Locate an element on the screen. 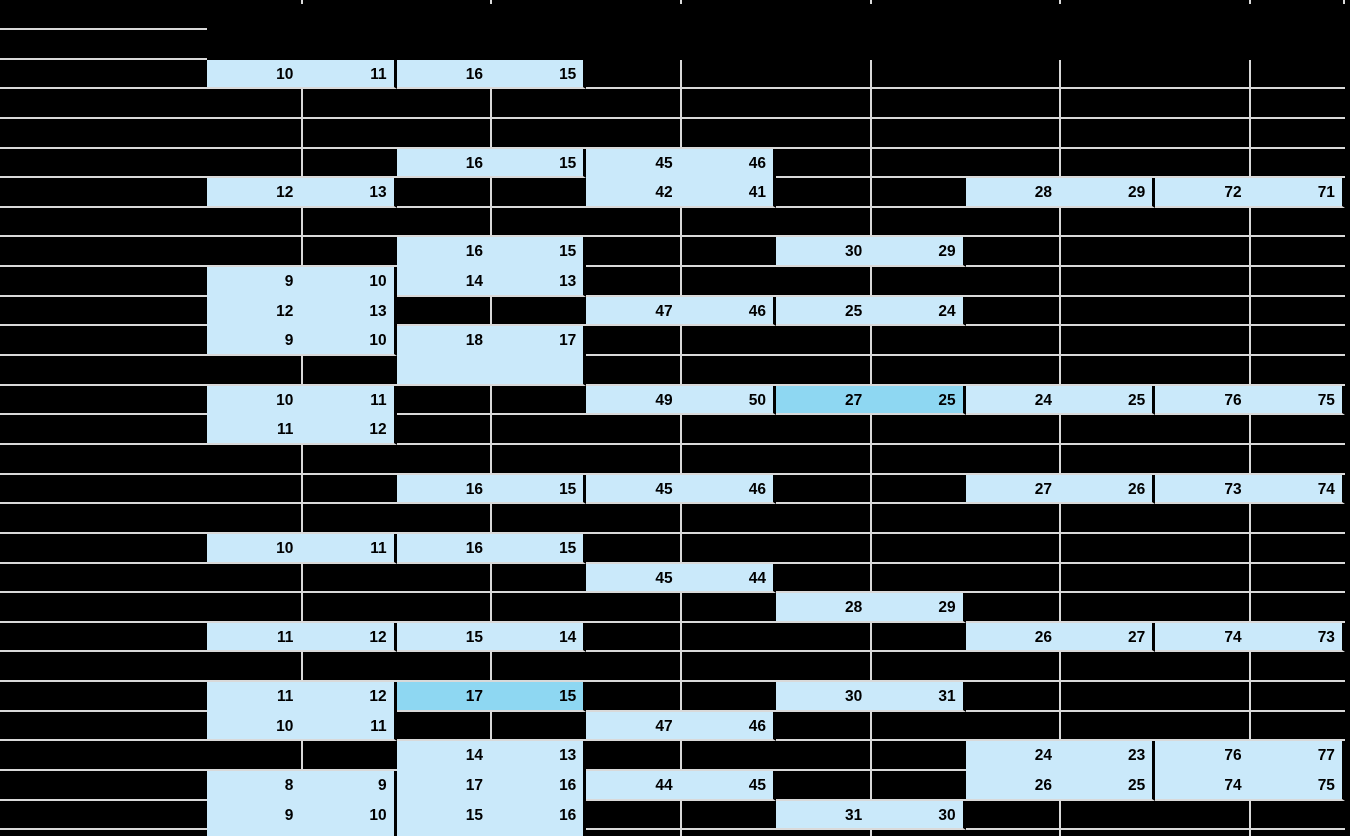 The width and height of the screenshot is (1350, 836). value-cell-block: 15 14 is located at coordinates (491, 637).